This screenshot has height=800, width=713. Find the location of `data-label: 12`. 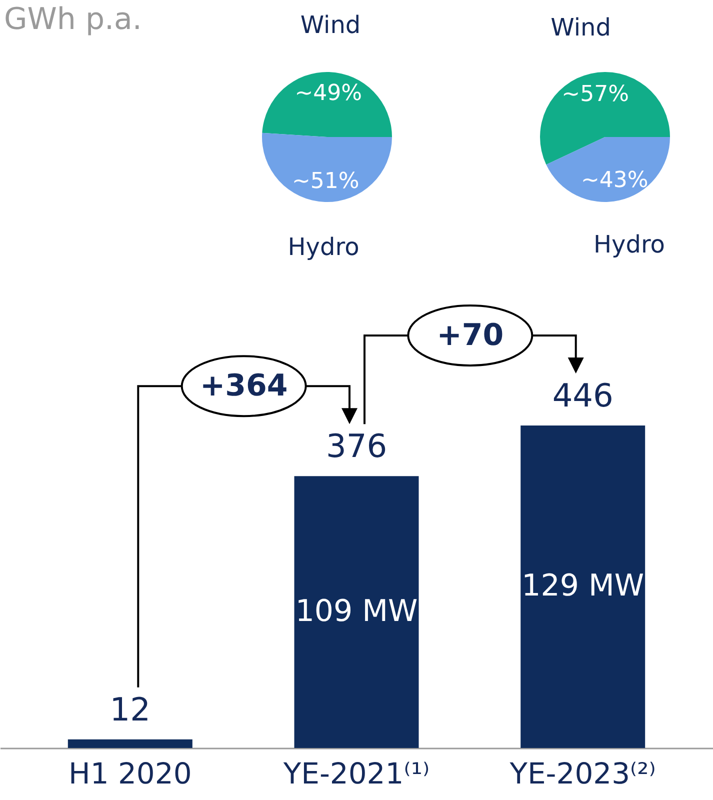

data-label: 12 is located at coordinates (130, 709).